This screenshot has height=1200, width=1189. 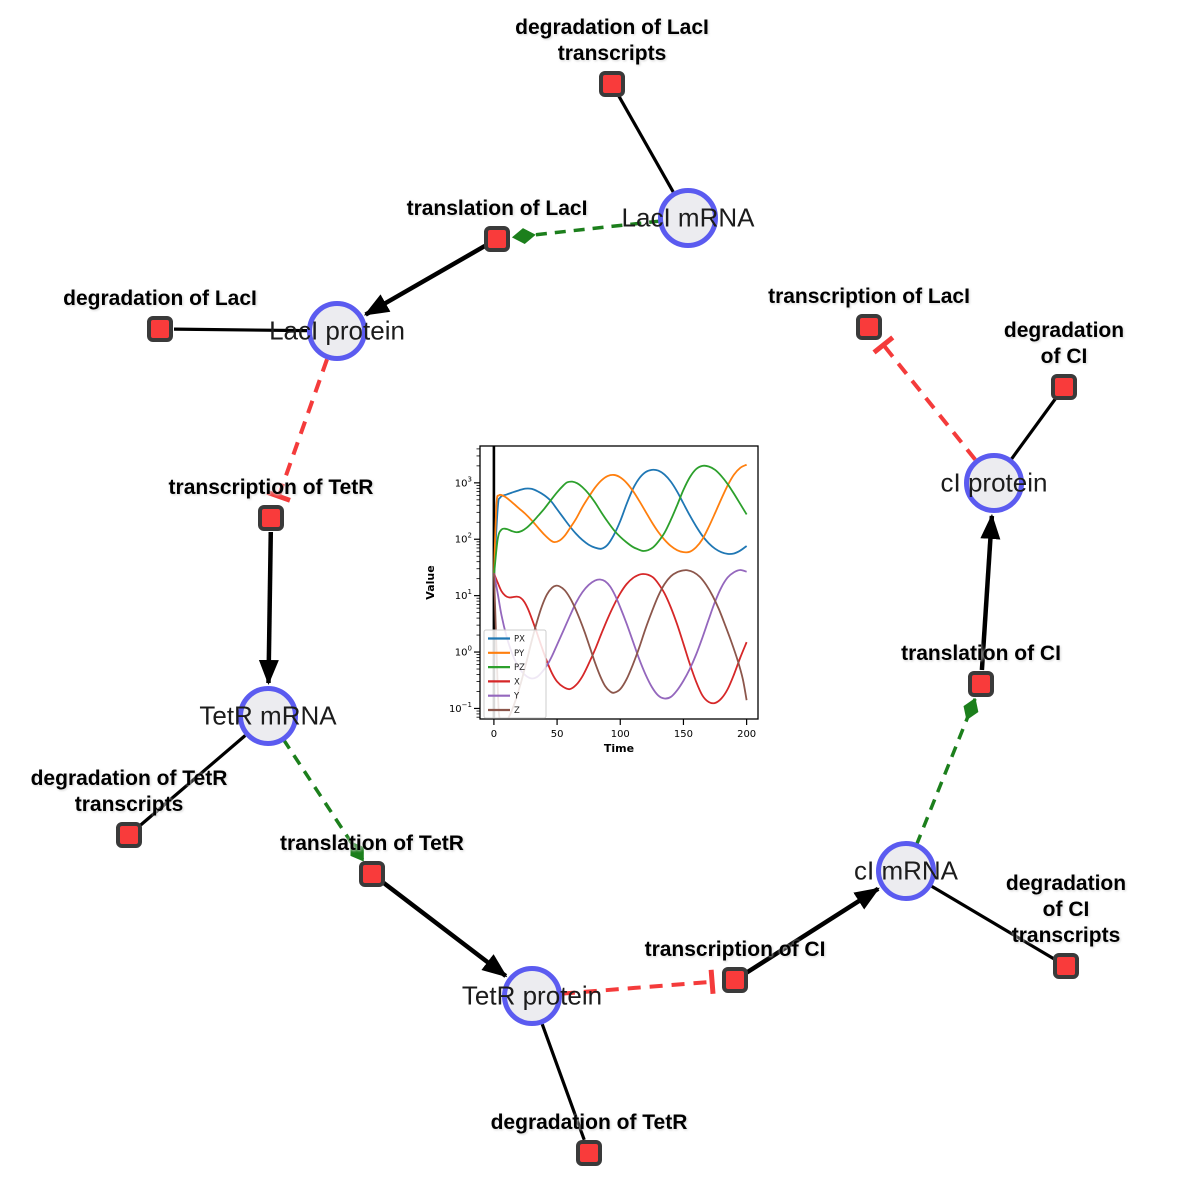 What do you see at coordinates (240, 330) in the screenshot?
I see `edge-degradation-laci-protein-to-deg-laci` at bounding box center [240, 330].